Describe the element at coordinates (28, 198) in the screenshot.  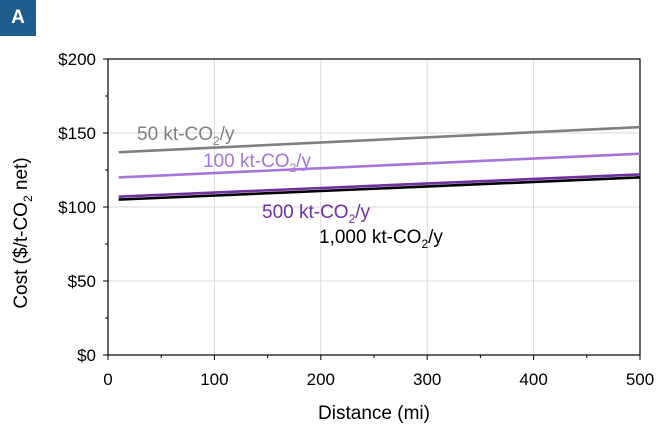
I see `y-axis-title-subscript: 2` at that location.